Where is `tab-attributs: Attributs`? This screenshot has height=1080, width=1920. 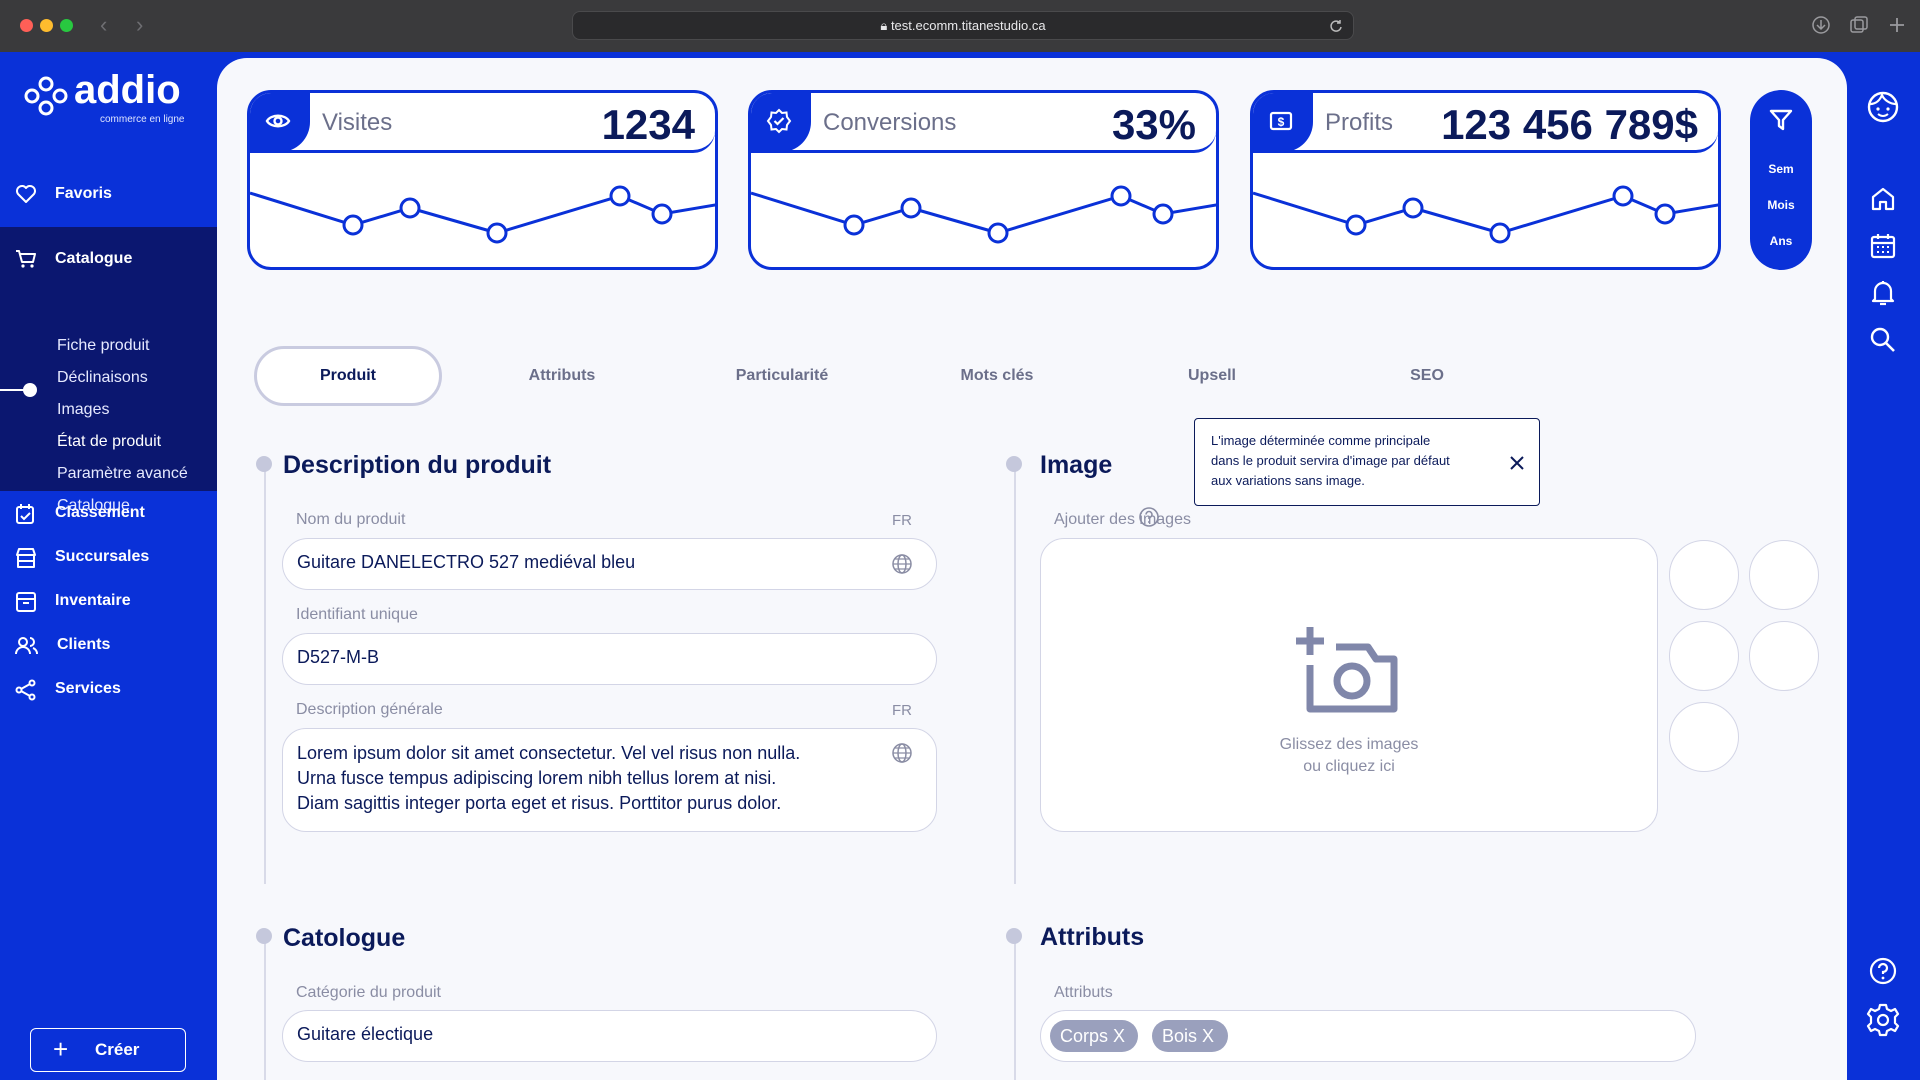 tab-attributs: Attributs is located at coordinates (562, 375).